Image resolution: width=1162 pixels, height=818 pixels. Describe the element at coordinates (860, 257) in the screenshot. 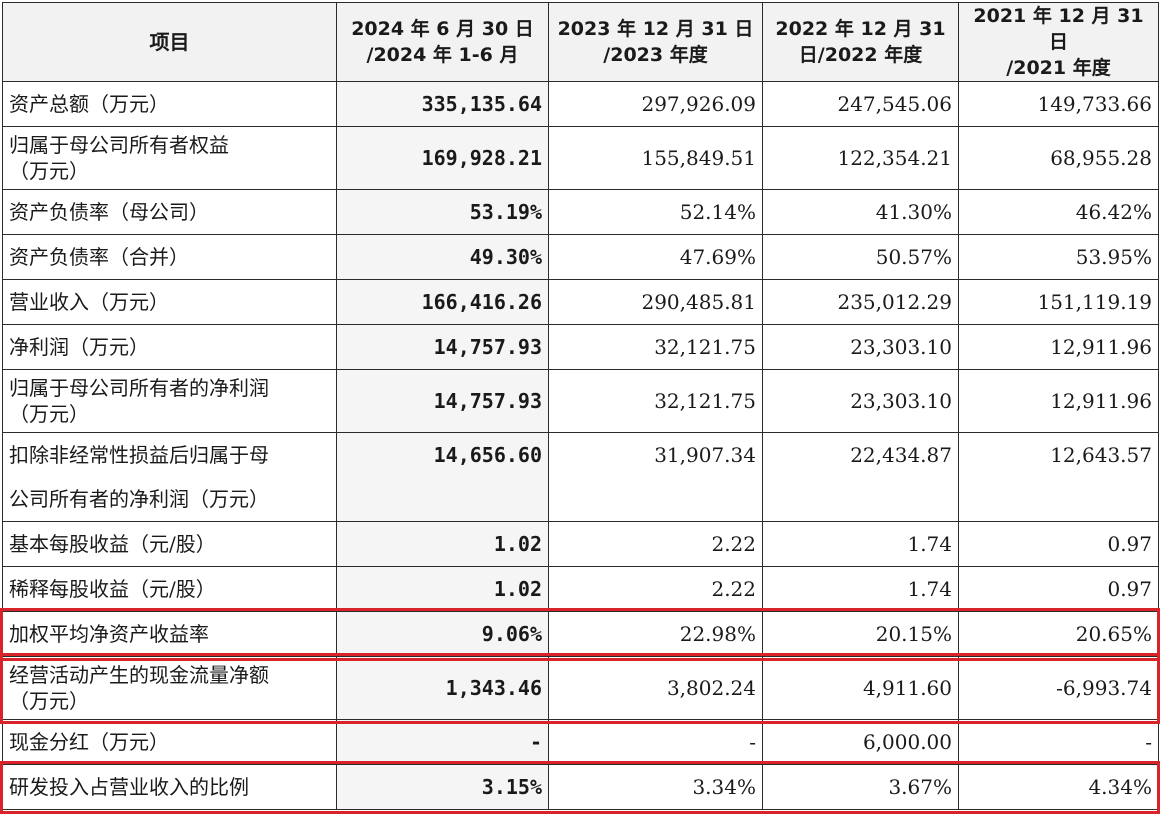

I see `cell-2022: 50.57%` at that location.